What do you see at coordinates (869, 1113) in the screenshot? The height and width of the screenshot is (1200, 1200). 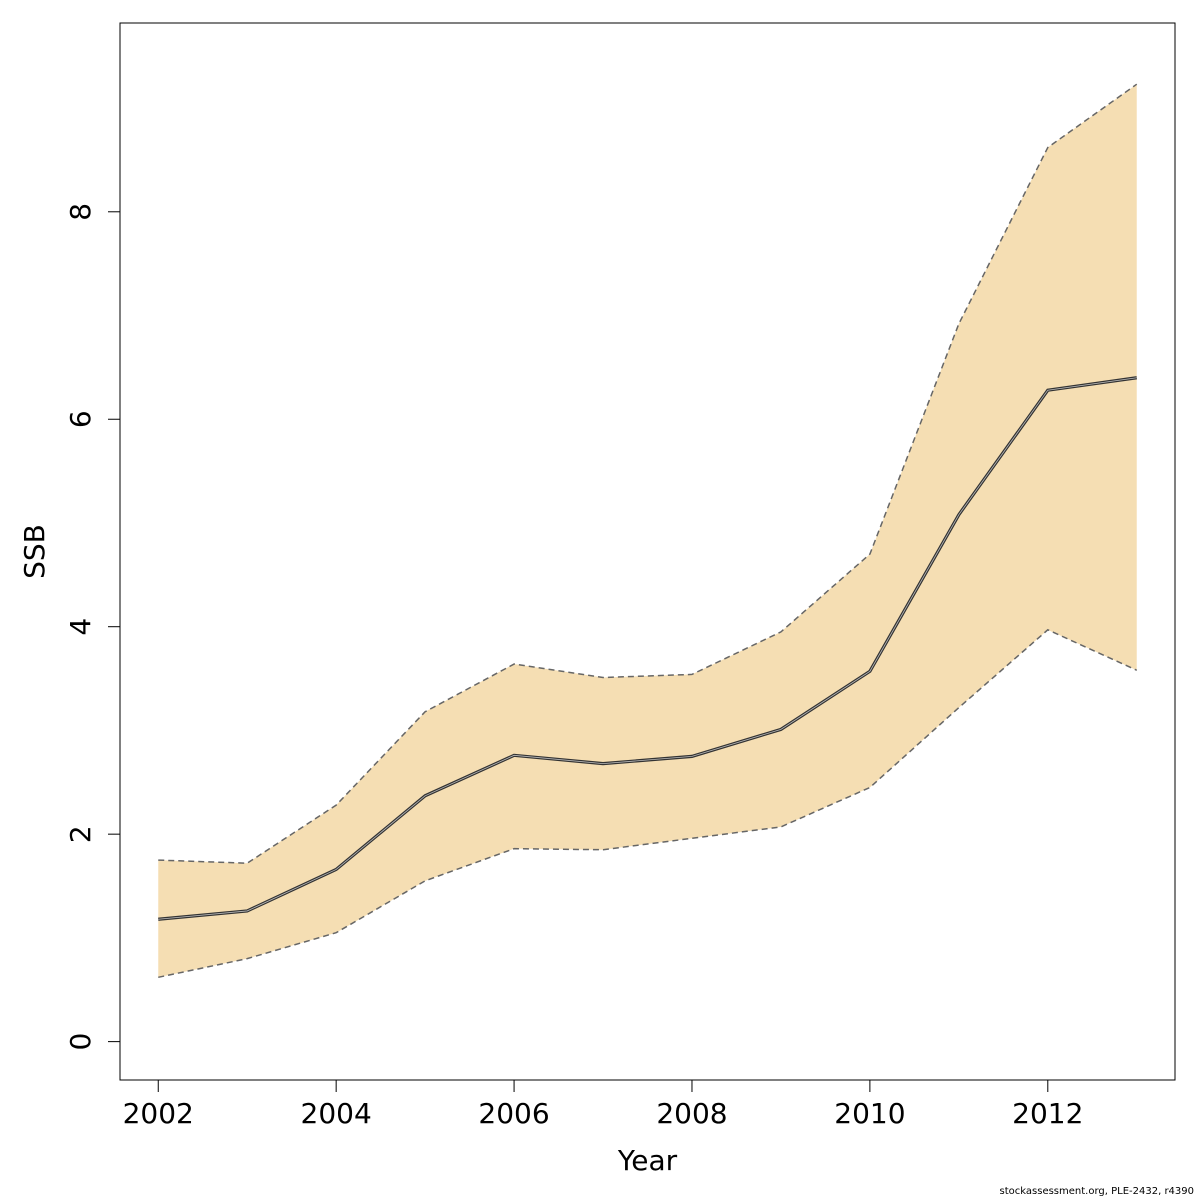 I see `x-tick-label-2010: 2010` at bounding box center [869, 1113].